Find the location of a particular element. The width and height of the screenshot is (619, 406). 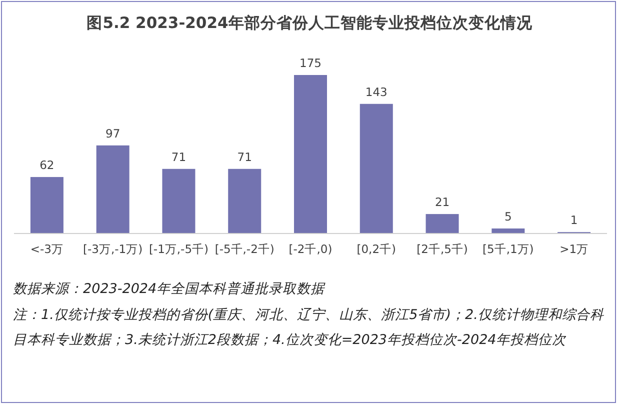

x-tick-label: >1万 is located at coordinates (574, 249).